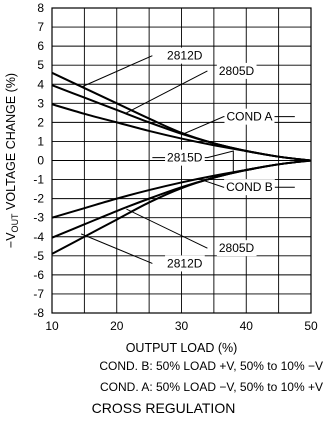 Image resolution: width=327 pixels, height=421 pixels. I want to click on x-tick-label: 20, so click(117, 326).